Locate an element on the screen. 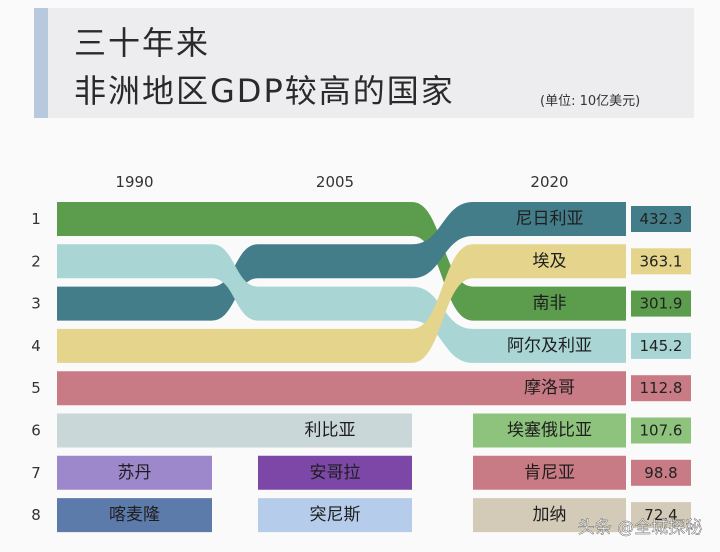 The height and width of the screenshot is (552, 720). value-label-7: 98.8 is located at coordinates (660, 473).